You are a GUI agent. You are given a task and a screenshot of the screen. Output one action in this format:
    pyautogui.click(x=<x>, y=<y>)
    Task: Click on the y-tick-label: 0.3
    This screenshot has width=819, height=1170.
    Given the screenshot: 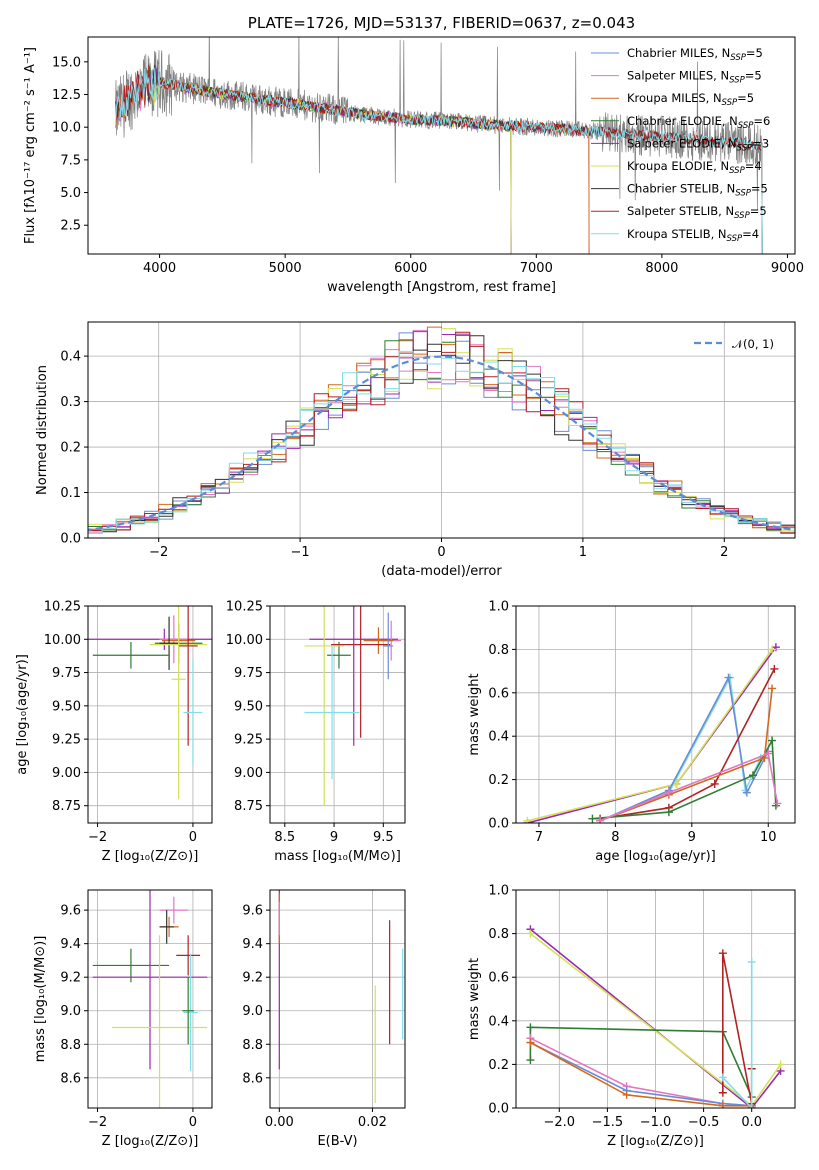 What is the action you would take?
    pyautogui.click(x=70, y=402)
    